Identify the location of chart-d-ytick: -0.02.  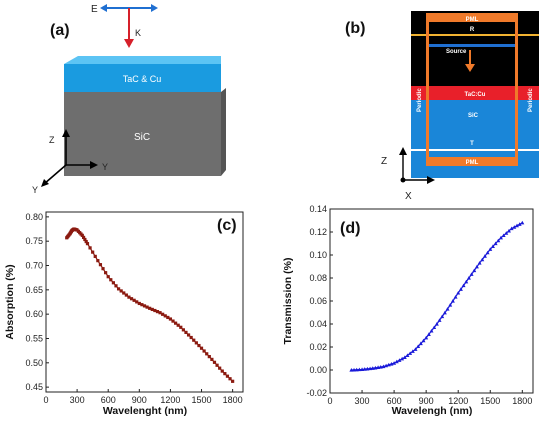
(316, 393).